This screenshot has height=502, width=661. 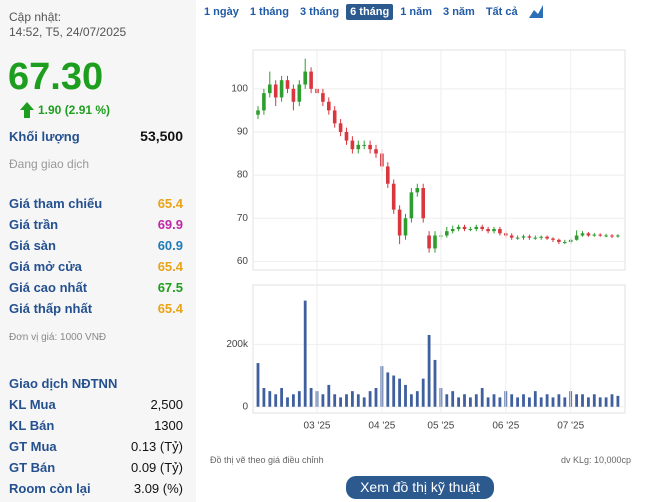 I want to click on foreign-row-value: 0.09 (Tỷ), so click(x=156, y=467).